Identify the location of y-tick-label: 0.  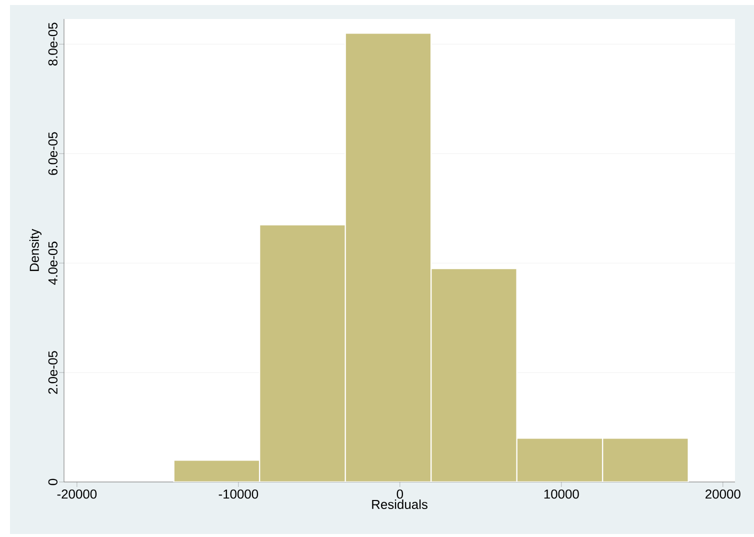
(53, 482).